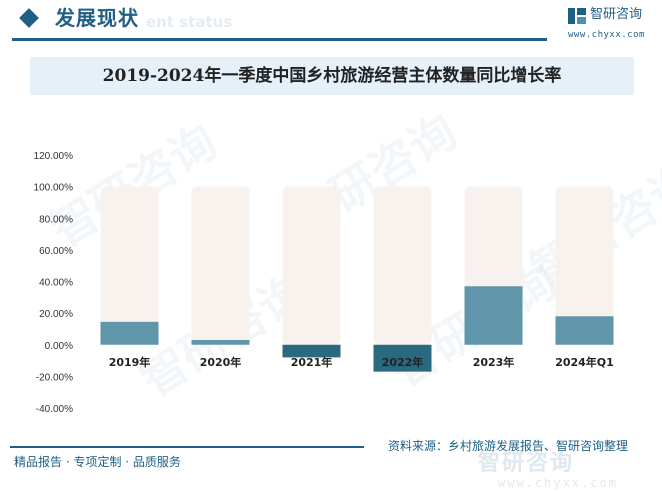 The height and width of the screenshot is (494, 662). I want to click on brand-logo-icon, so click(577, 16).